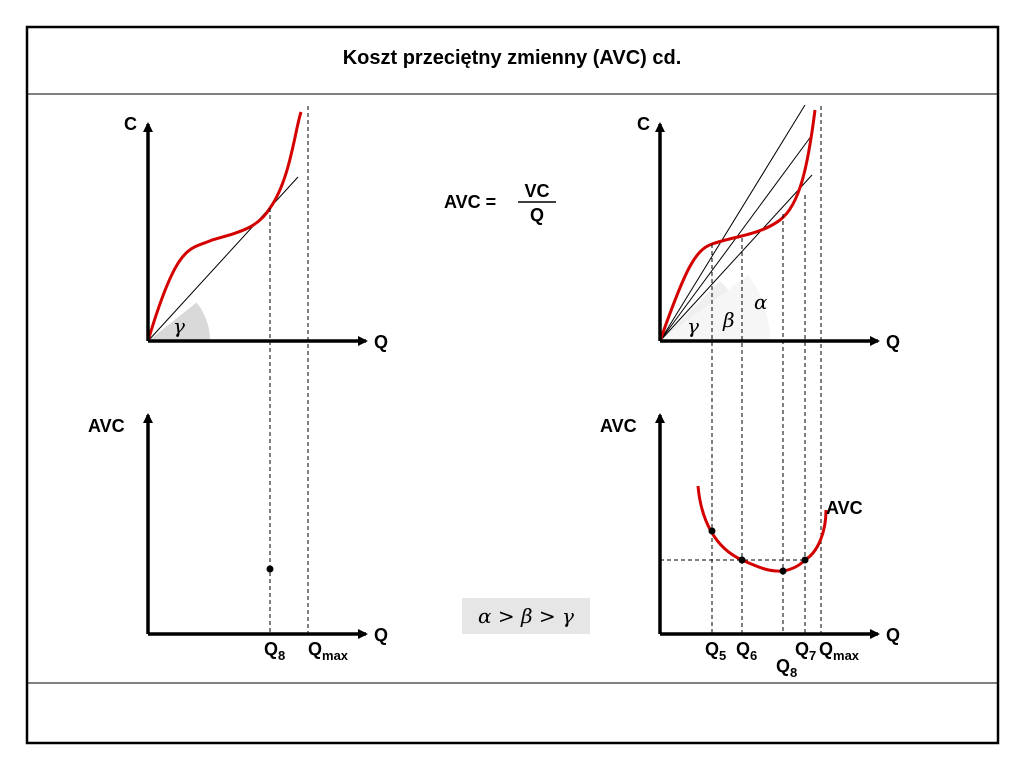 Image resolution: width=1024 pixels, height=768 pixels. I want to click on vc-curve-right, so click(737, 225).